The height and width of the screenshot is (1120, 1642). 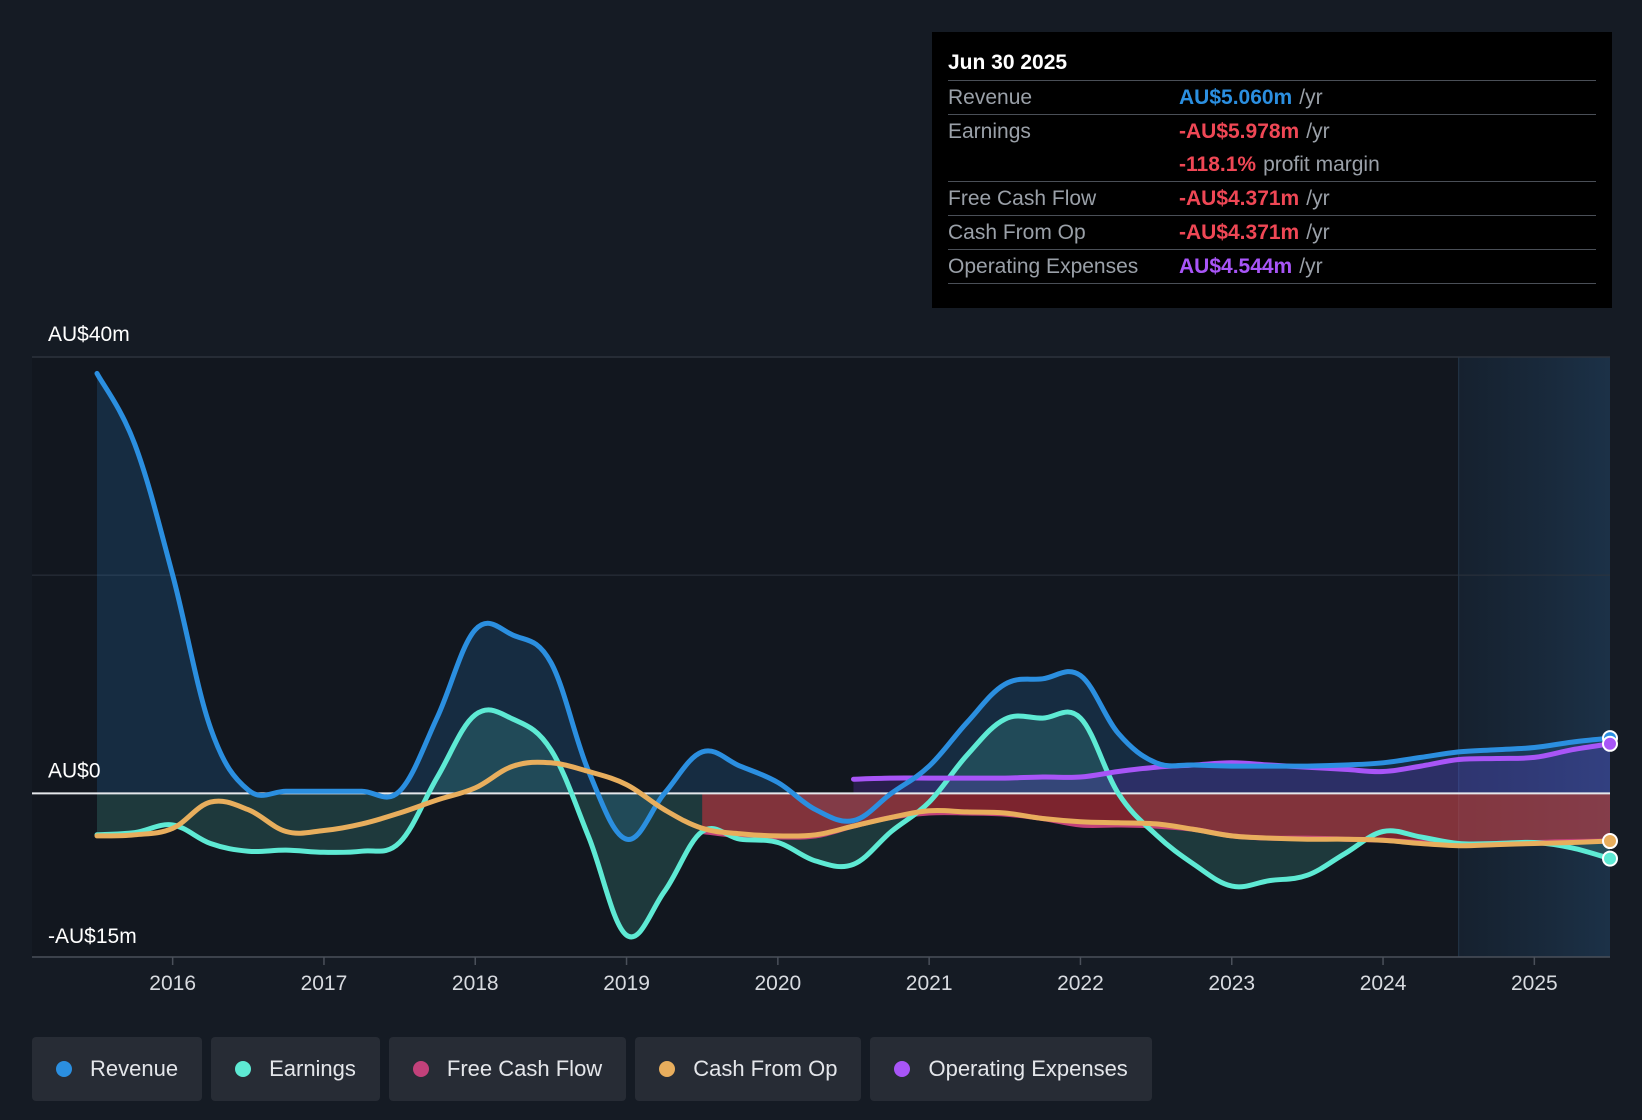 I want to click on legend-item-free-cash-flow: Free Cash Flow, so click(x=507, y=1069).